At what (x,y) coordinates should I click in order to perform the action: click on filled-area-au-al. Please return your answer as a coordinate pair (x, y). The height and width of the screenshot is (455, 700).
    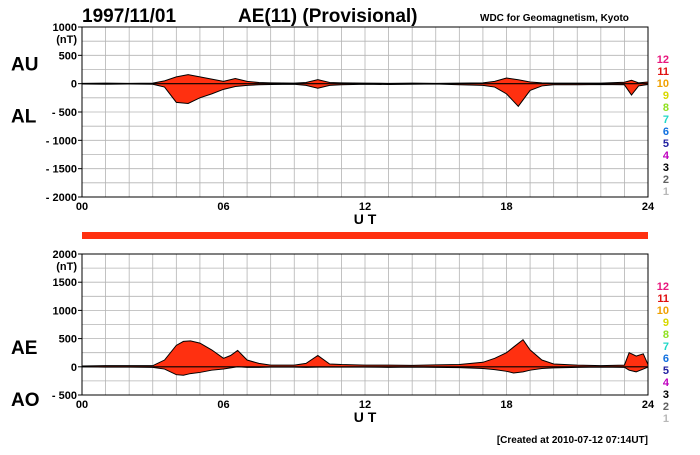
    Looking at the image, I should click on (365, 90).